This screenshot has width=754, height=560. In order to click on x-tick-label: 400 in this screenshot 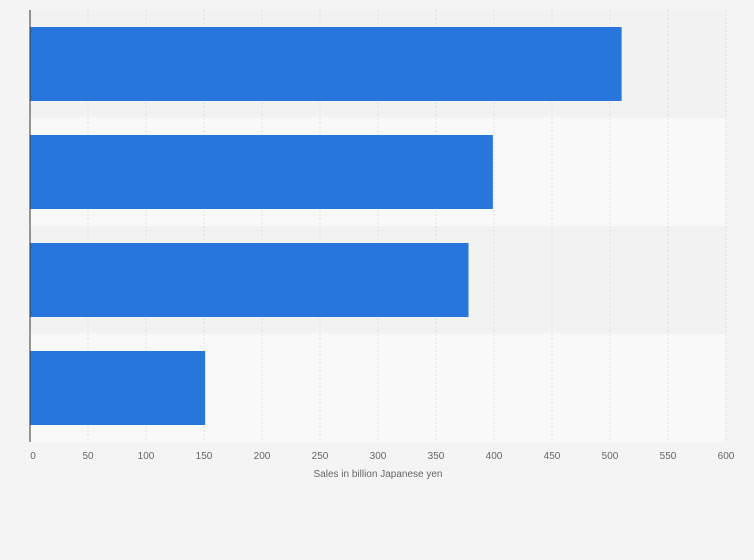, I will do `click(494, 456)`.